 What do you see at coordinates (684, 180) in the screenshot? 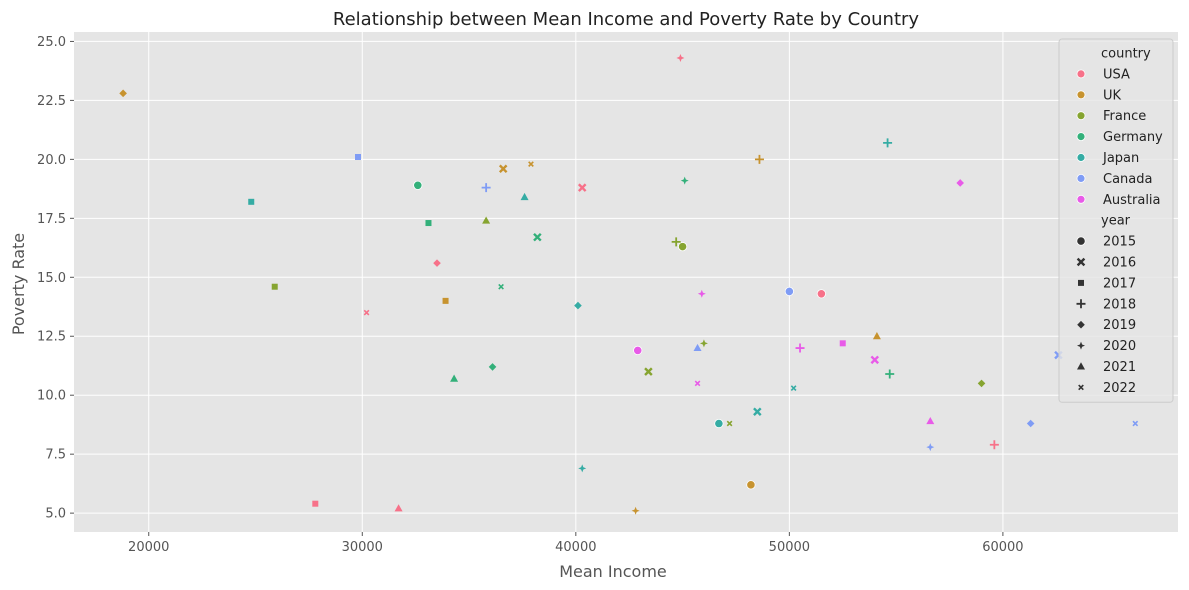
I see `point-germany-2020` at bounding box center [684, 180].